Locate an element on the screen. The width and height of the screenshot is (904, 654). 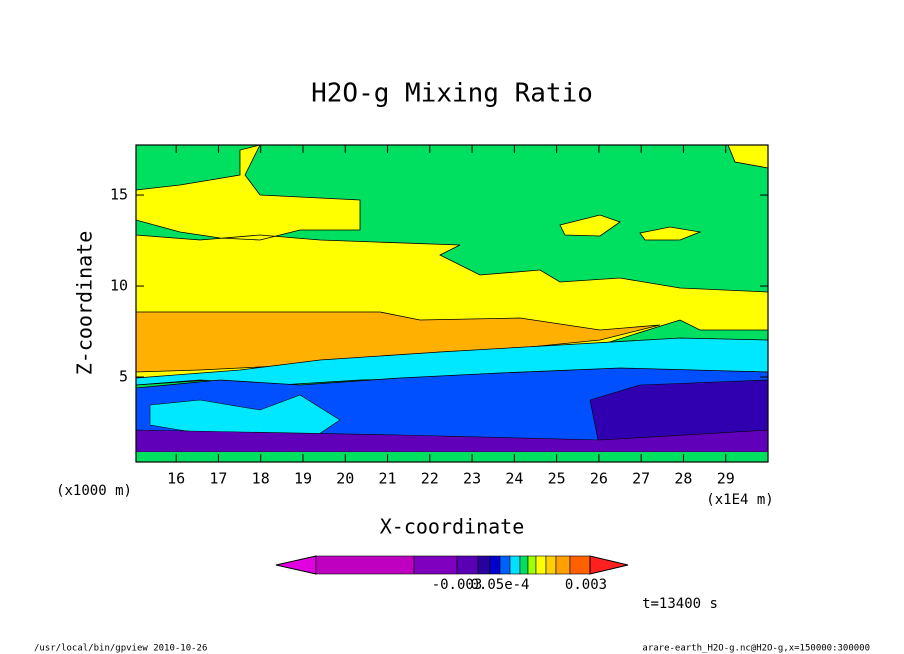
x-tick-label: 25 is located at coordinates (557, 479).